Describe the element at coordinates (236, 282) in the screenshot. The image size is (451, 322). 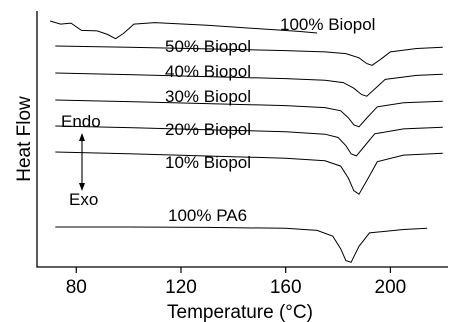
I see `x-ticks: 80 120 160 200` at that location.